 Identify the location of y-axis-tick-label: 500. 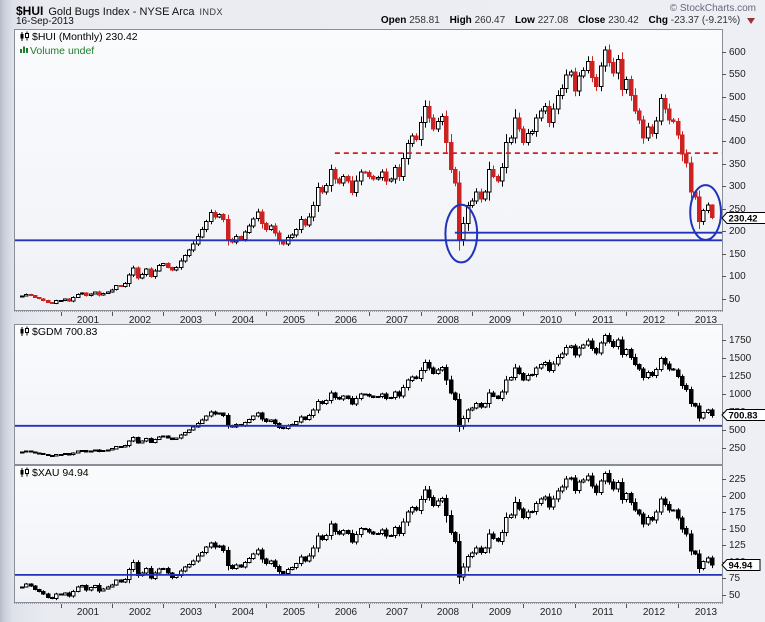
(737, 430).